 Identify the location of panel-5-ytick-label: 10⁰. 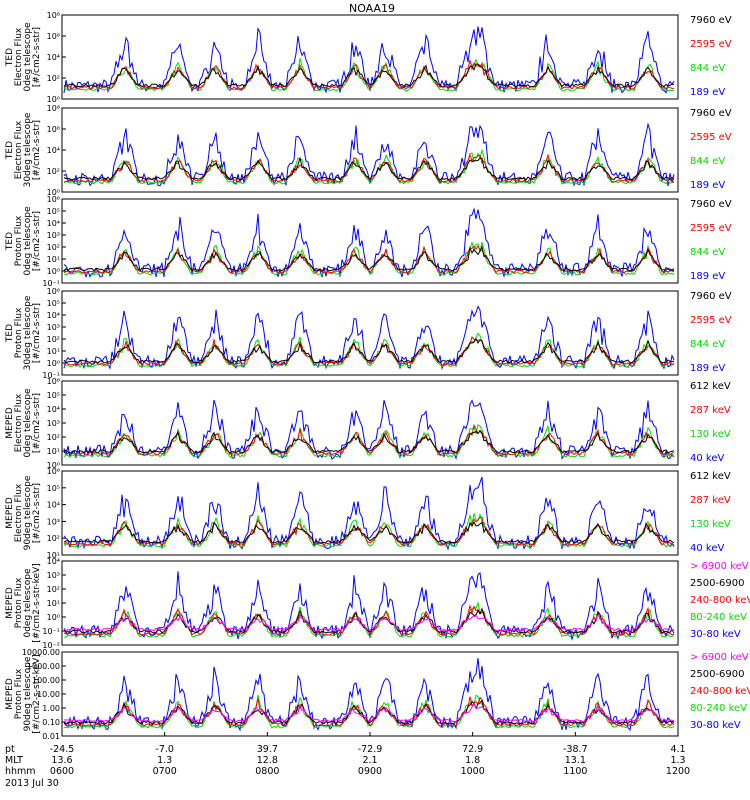
(53, 465).